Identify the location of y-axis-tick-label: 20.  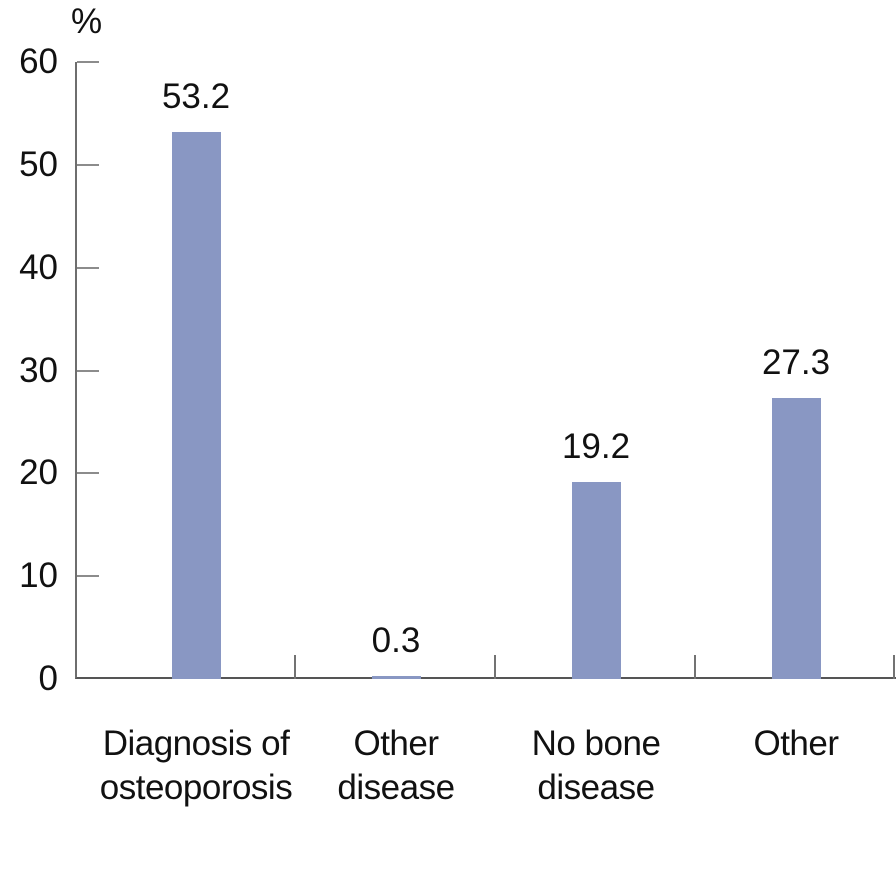
(38, 473).